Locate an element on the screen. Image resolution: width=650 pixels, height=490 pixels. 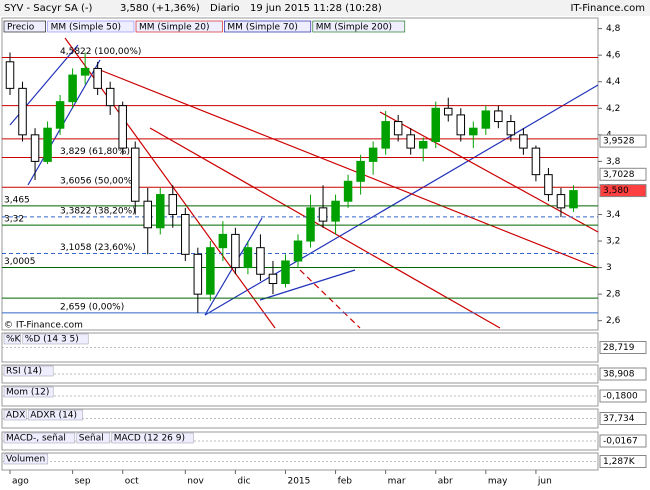
indicator-last: 38,908 is located at coordinates (619, 375).